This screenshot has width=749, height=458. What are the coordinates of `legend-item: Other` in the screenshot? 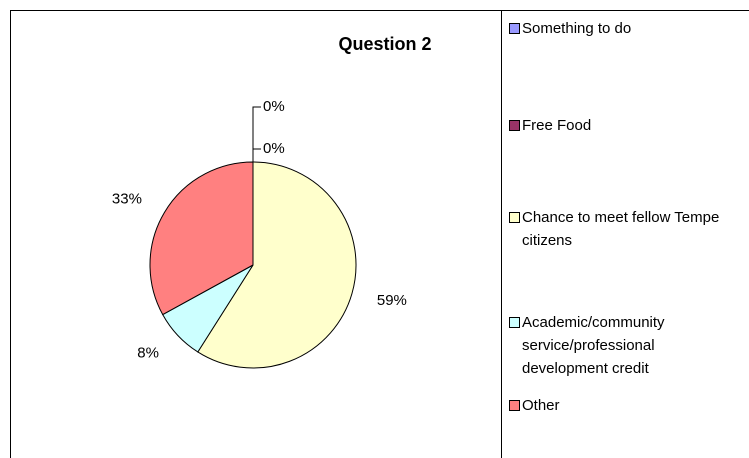 It's located at (619, 405).